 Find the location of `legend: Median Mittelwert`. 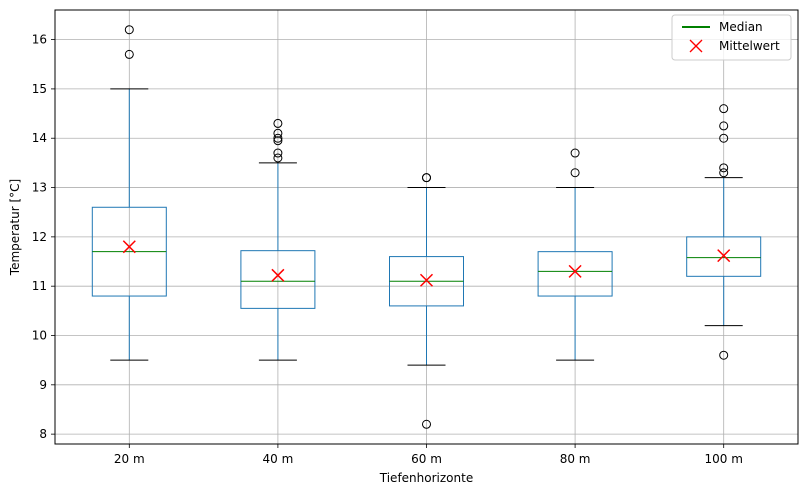

legend: Median Mittelwert is located at coordinates (731, 37).